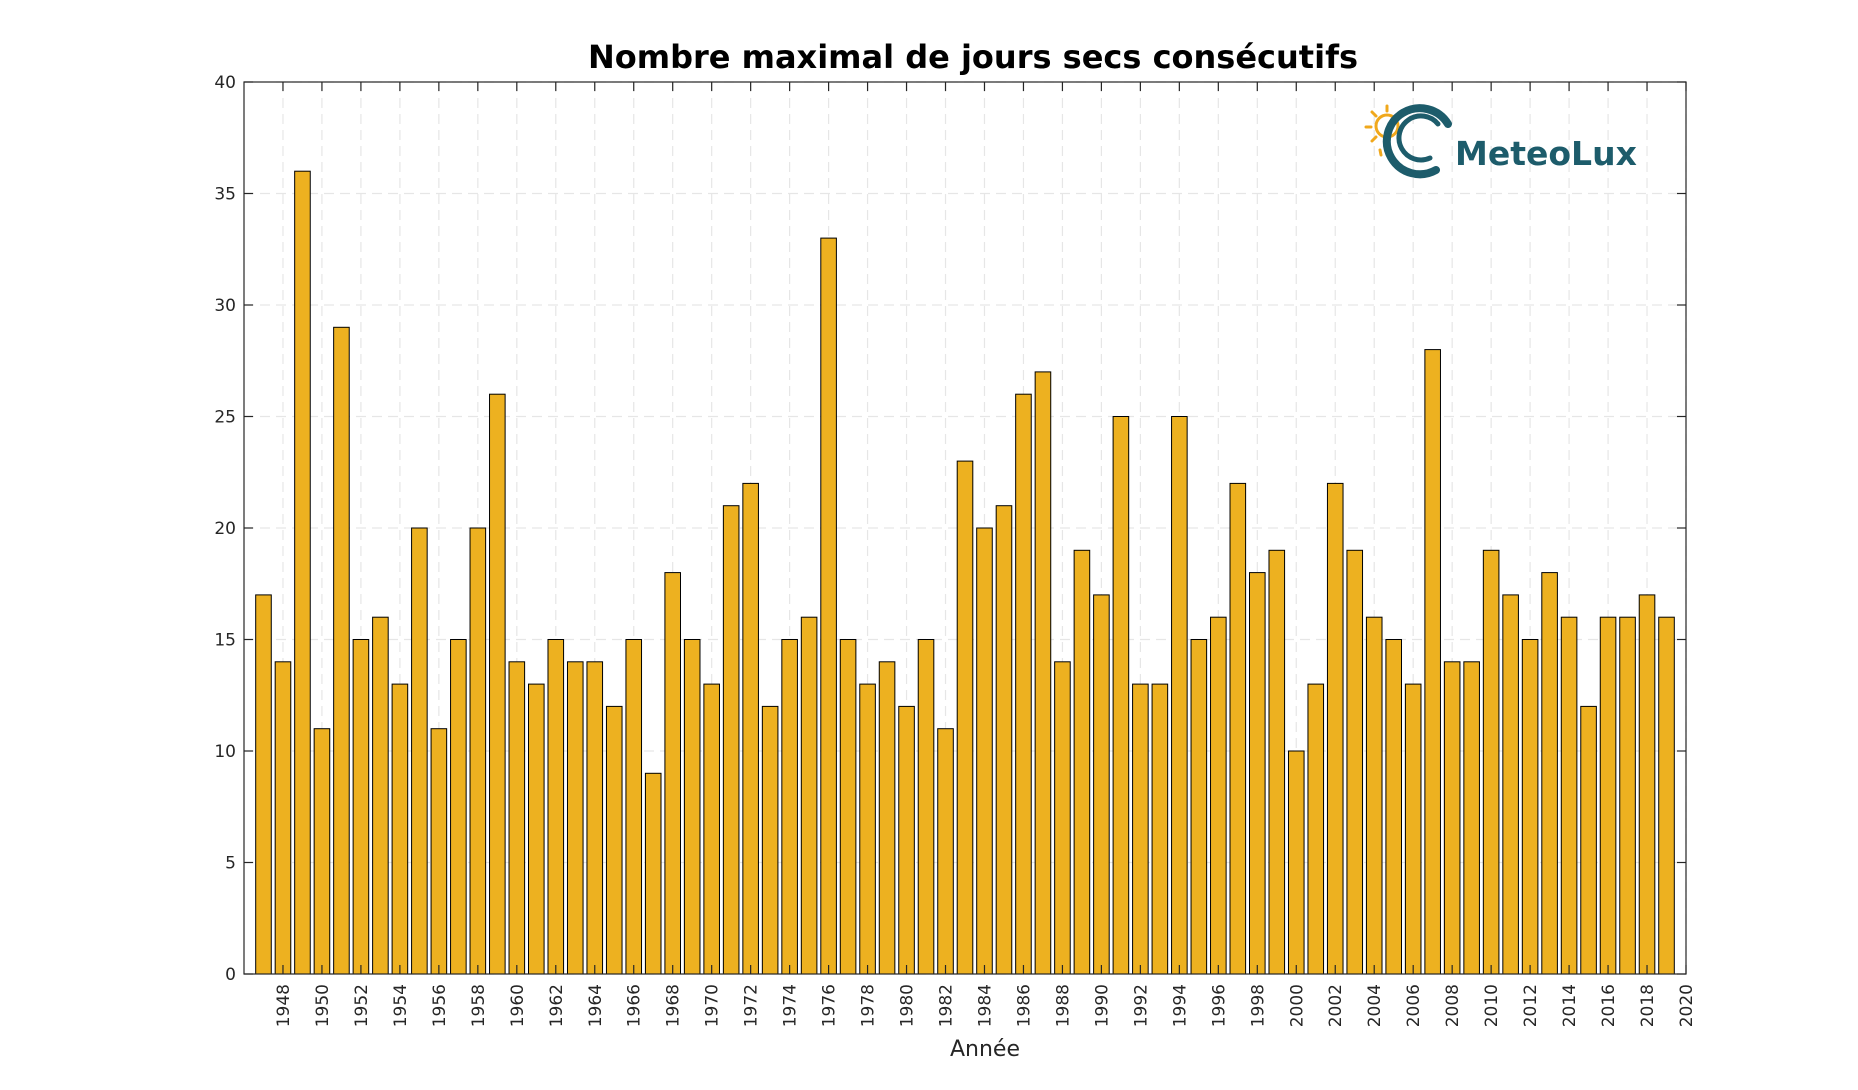 The width and height of the screenshot is (1858, 1090). What do you see at coordinates (672, 773) in the screenshot?
I see `bar-1968` at bounding box center [672, 773].